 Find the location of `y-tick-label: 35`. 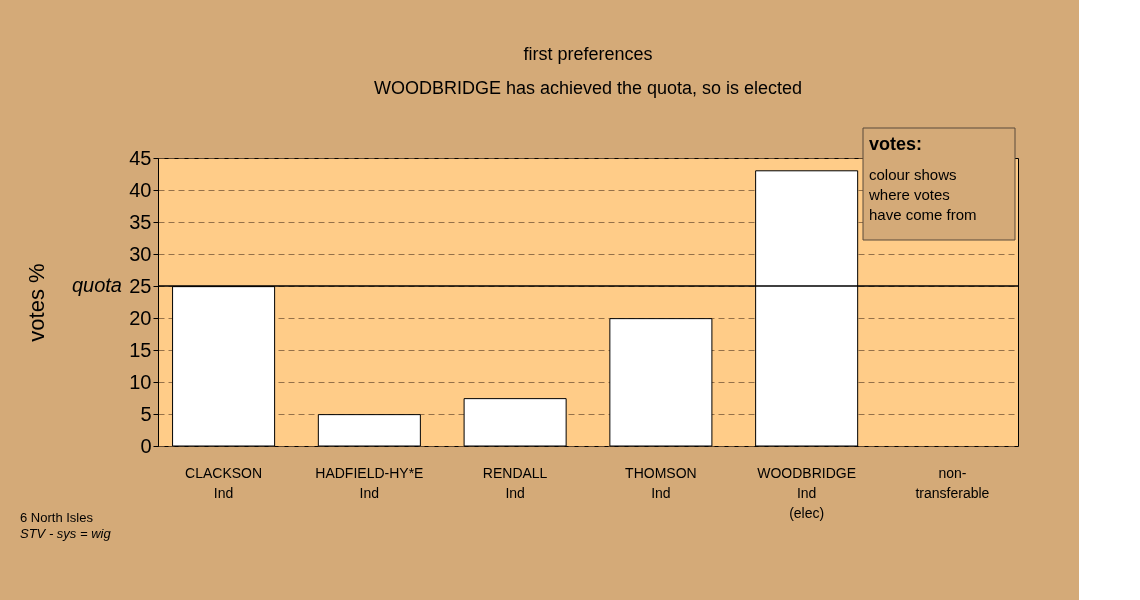

y-tick-label: 35 is located at coordinates (140, 221).